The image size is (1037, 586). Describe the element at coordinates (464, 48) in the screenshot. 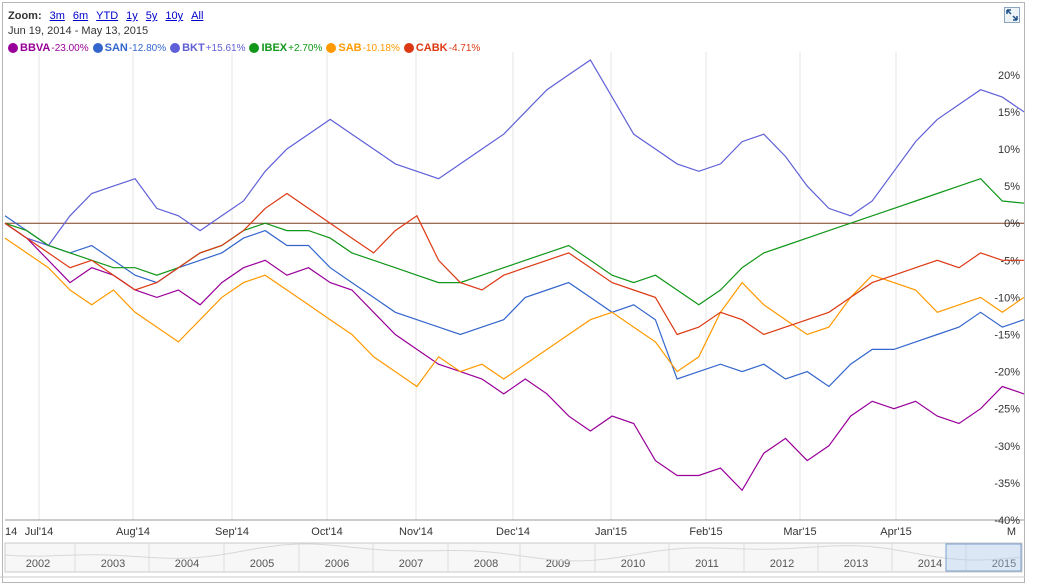

I see `legend-series-change: -4.71%` at that location.